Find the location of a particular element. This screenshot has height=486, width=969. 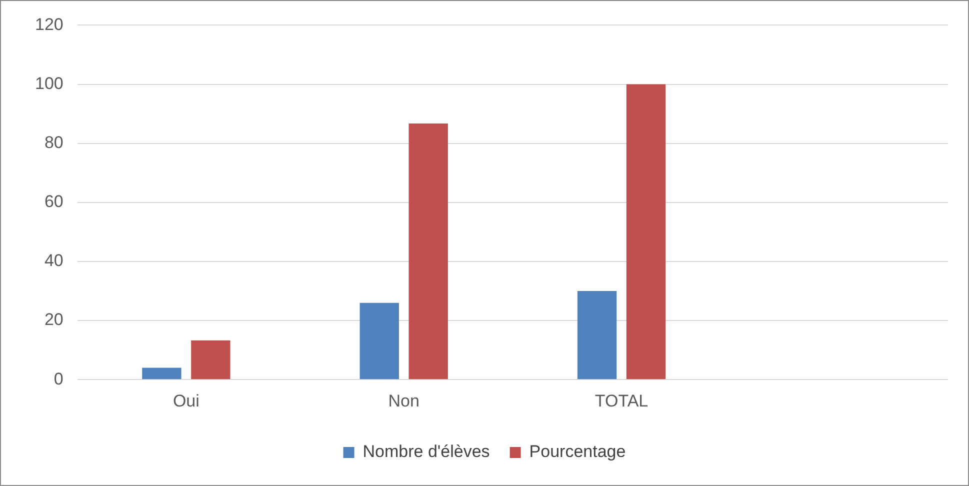

y-tick-label: 60 is located at coordinates (54, 202).